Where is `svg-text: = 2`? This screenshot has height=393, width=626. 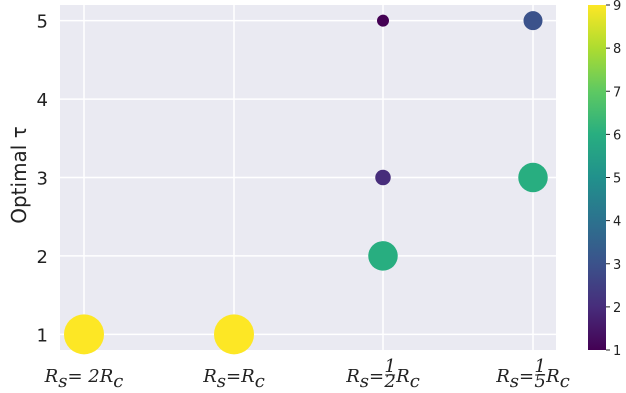
svg-text: = 2 is located at coordinates (83, 376).